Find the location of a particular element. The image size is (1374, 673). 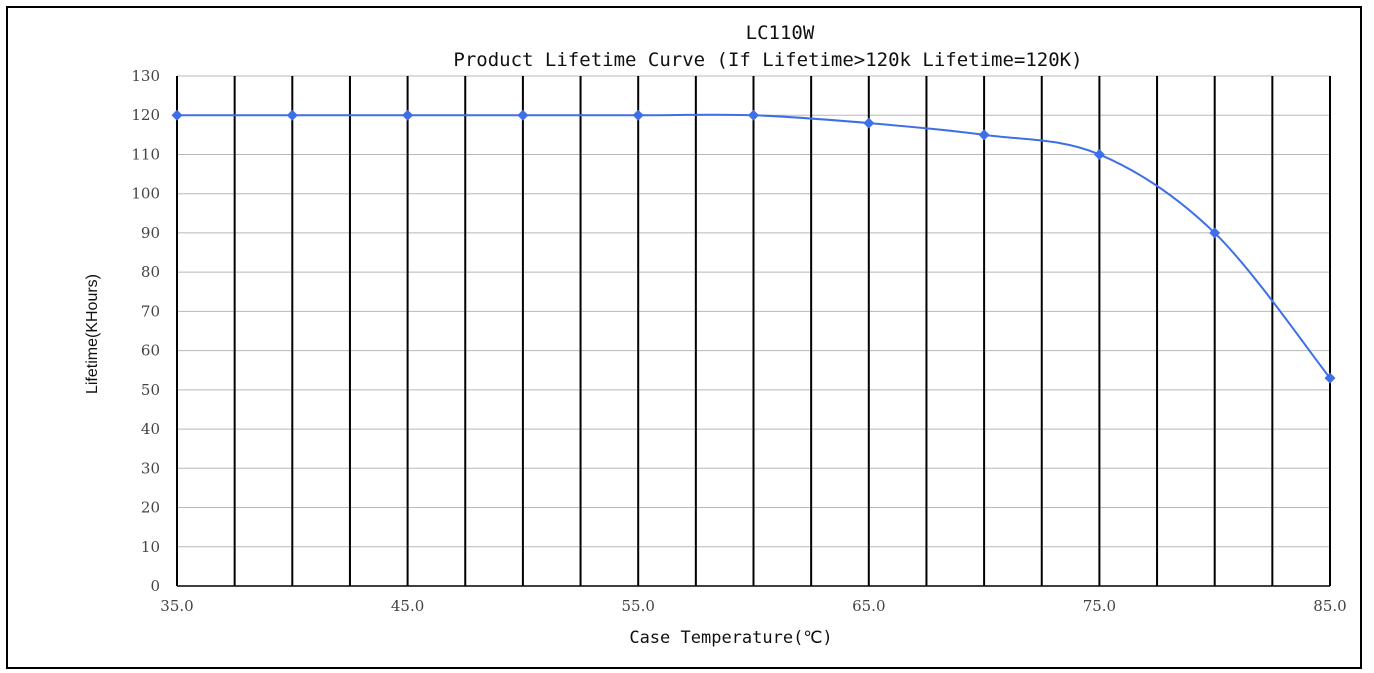

x-axis-label: Case Temperature(℃) is located at coordinates (730, 638).